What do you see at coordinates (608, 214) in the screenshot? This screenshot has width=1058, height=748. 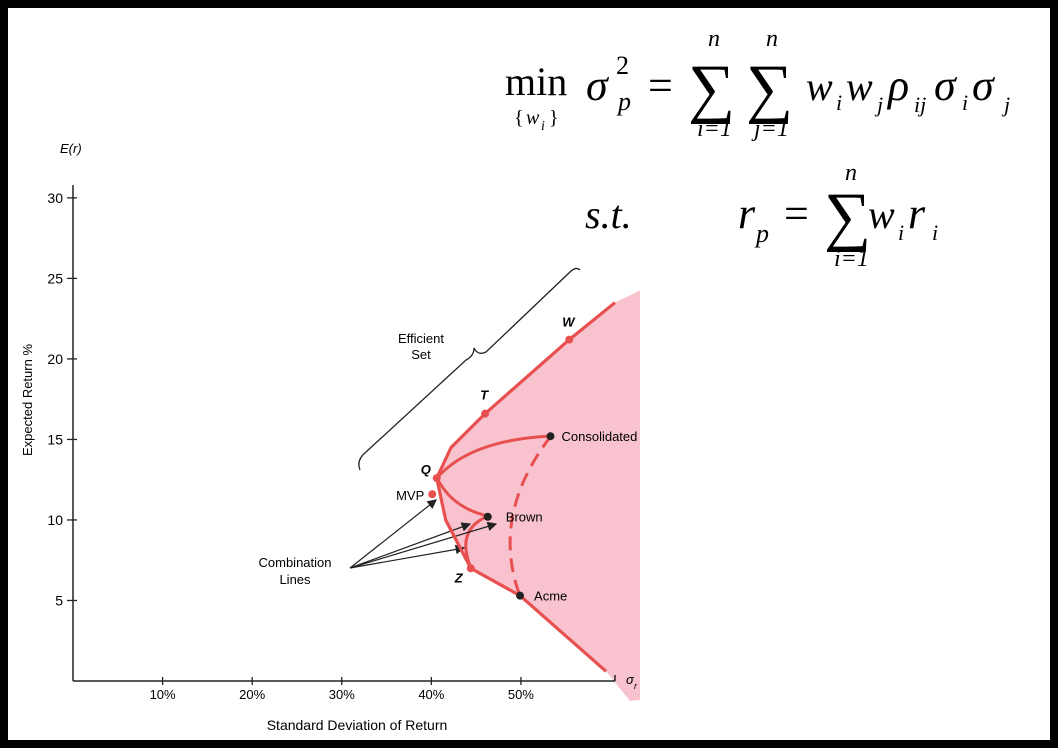 I see `formula-text: s.t.` at bounding box center [608, 214].